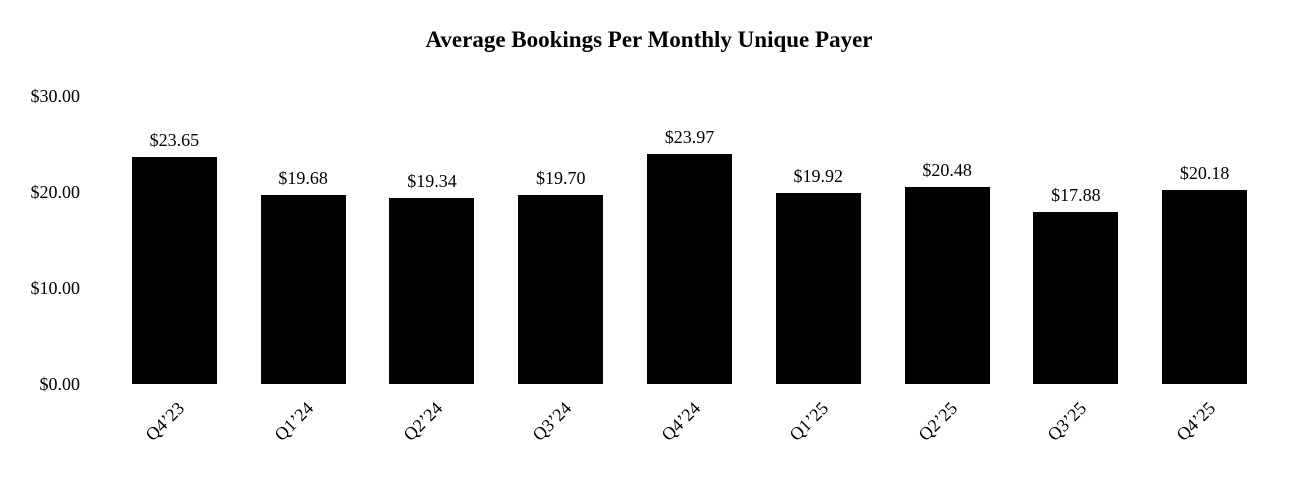 The height and width of the screenshot is (480, 1298). I want to click on x-axis-label-area: Q1’25, so click(818, 432).